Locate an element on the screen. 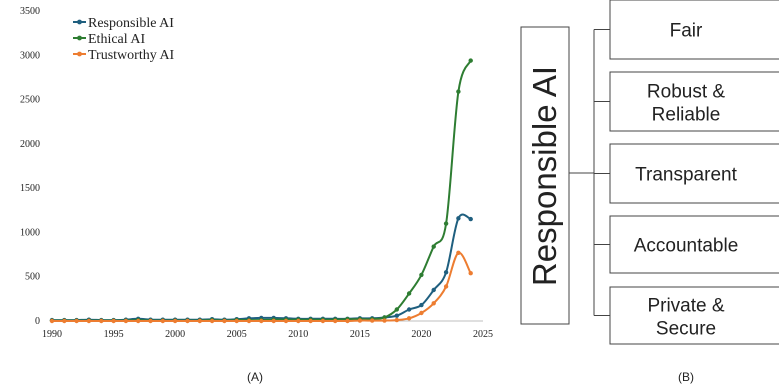 The height and width of the screenshot is (387, 779). legend-item: Ethical AI is located at coordinates (109, 39).